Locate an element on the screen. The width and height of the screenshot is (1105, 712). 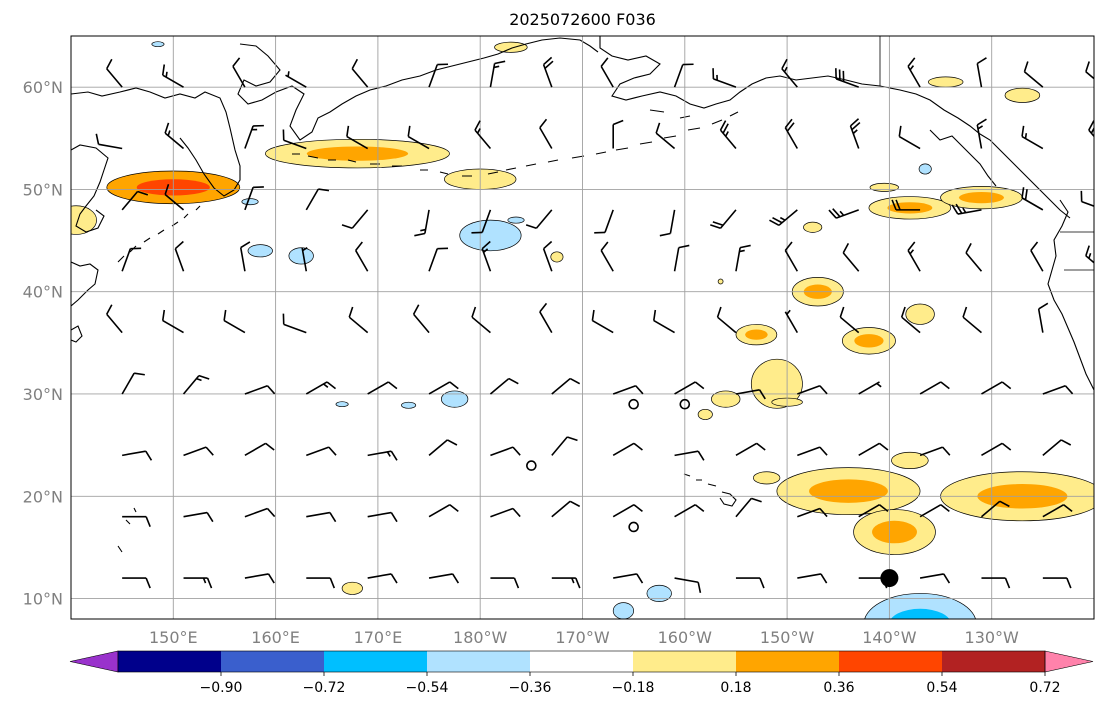
lon-label-1: 160°E is located at coordinates (275, 637).